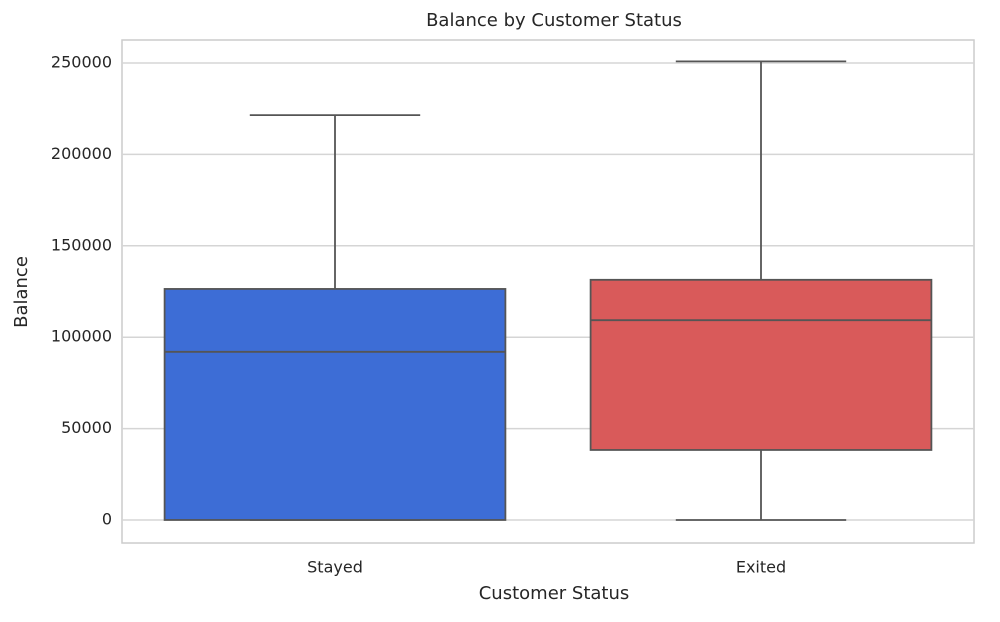  Describe the element at coordinates (81, 153) in the screenshot. I see `y-tick-label: 200000` at that location.